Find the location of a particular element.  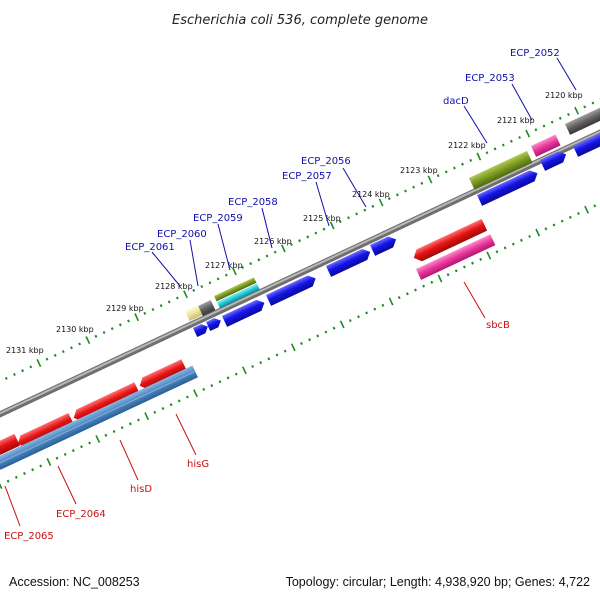

cds-ecp2061 is located at coordinates (201, 330).